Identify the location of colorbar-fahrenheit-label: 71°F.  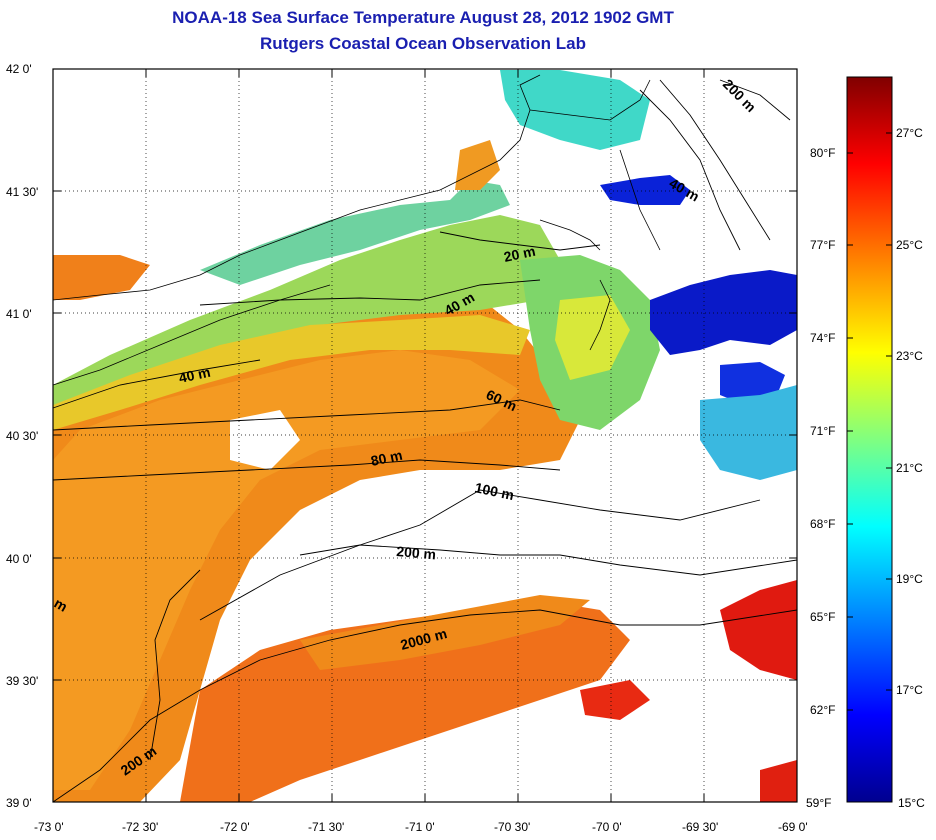
(823, 431).